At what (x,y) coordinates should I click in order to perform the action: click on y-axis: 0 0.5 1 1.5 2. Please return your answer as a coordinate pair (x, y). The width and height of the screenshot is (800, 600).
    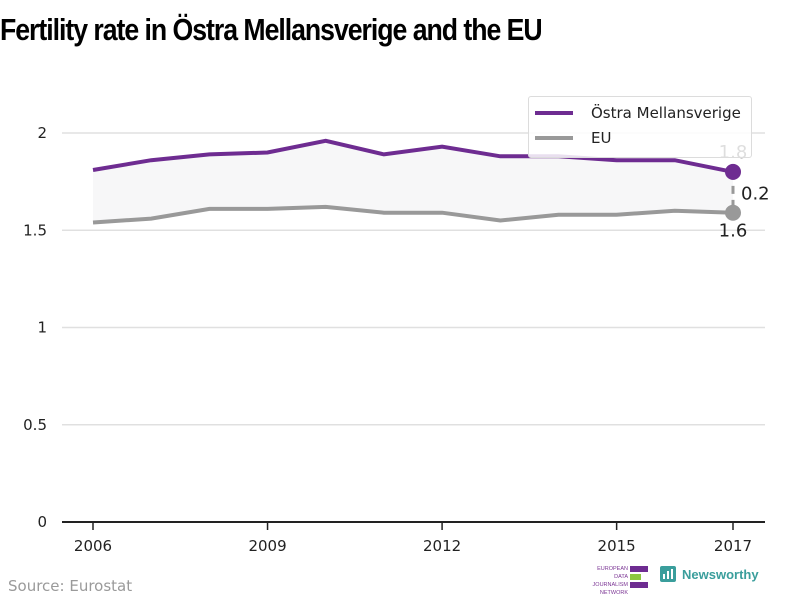
    Looking at the image, I should click on (35, 327).